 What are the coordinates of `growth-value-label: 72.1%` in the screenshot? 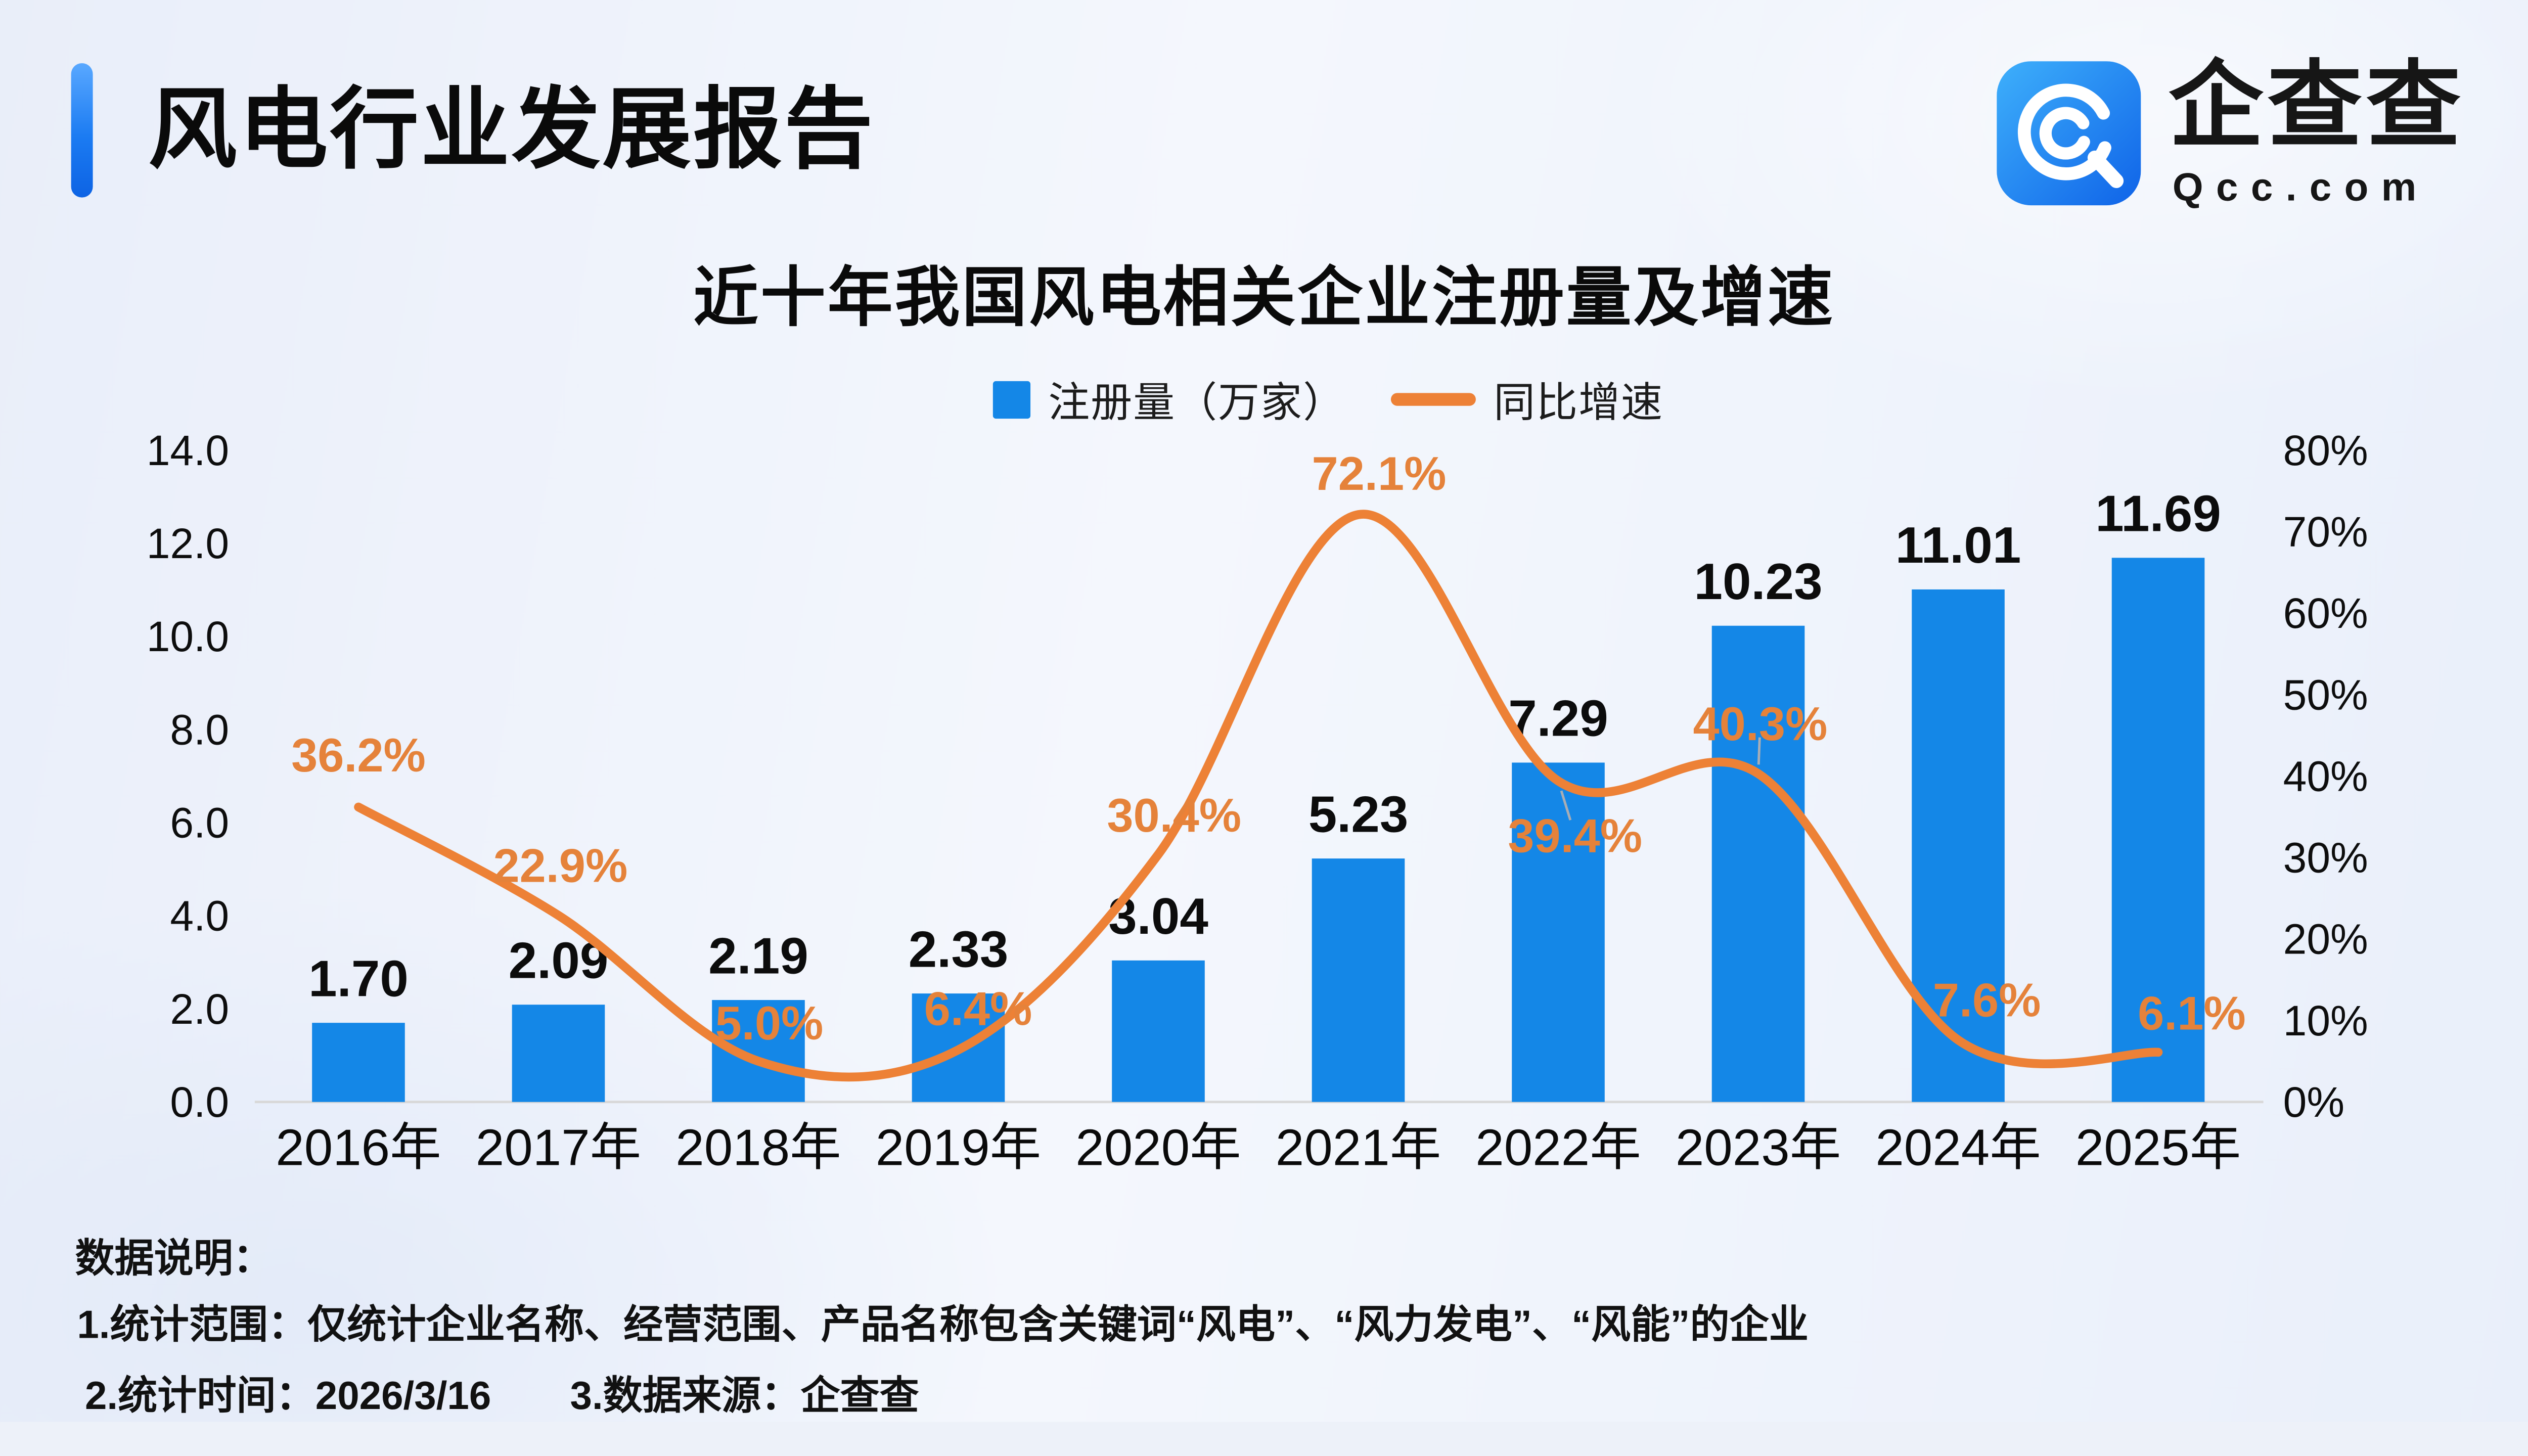 It's located at (1380, 473).